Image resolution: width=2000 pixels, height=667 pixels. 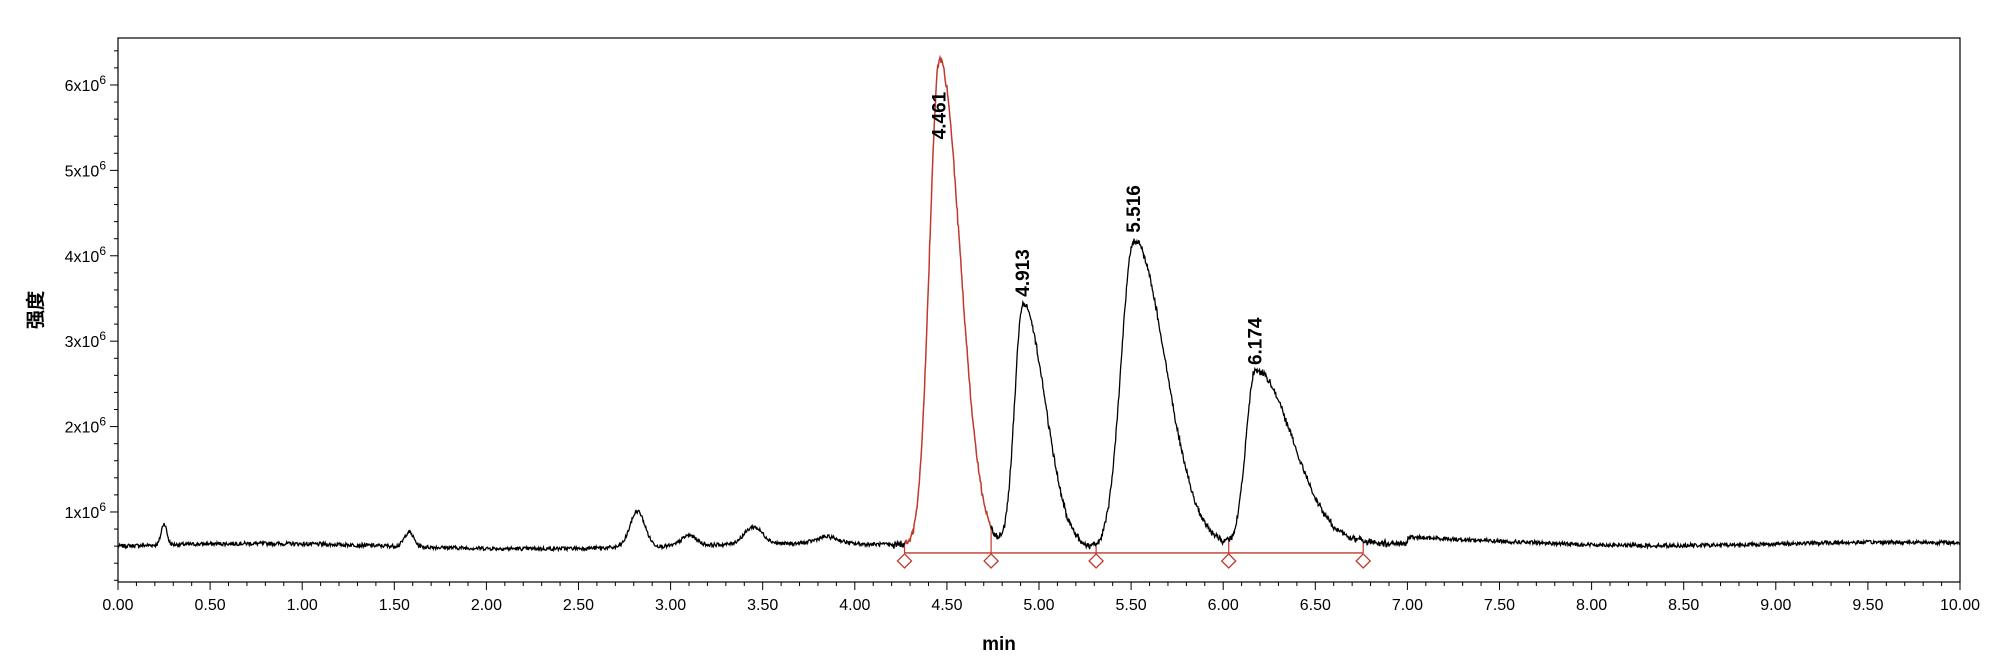 I want to click on peak-label: 6.174, so click(x=1255, y=341).